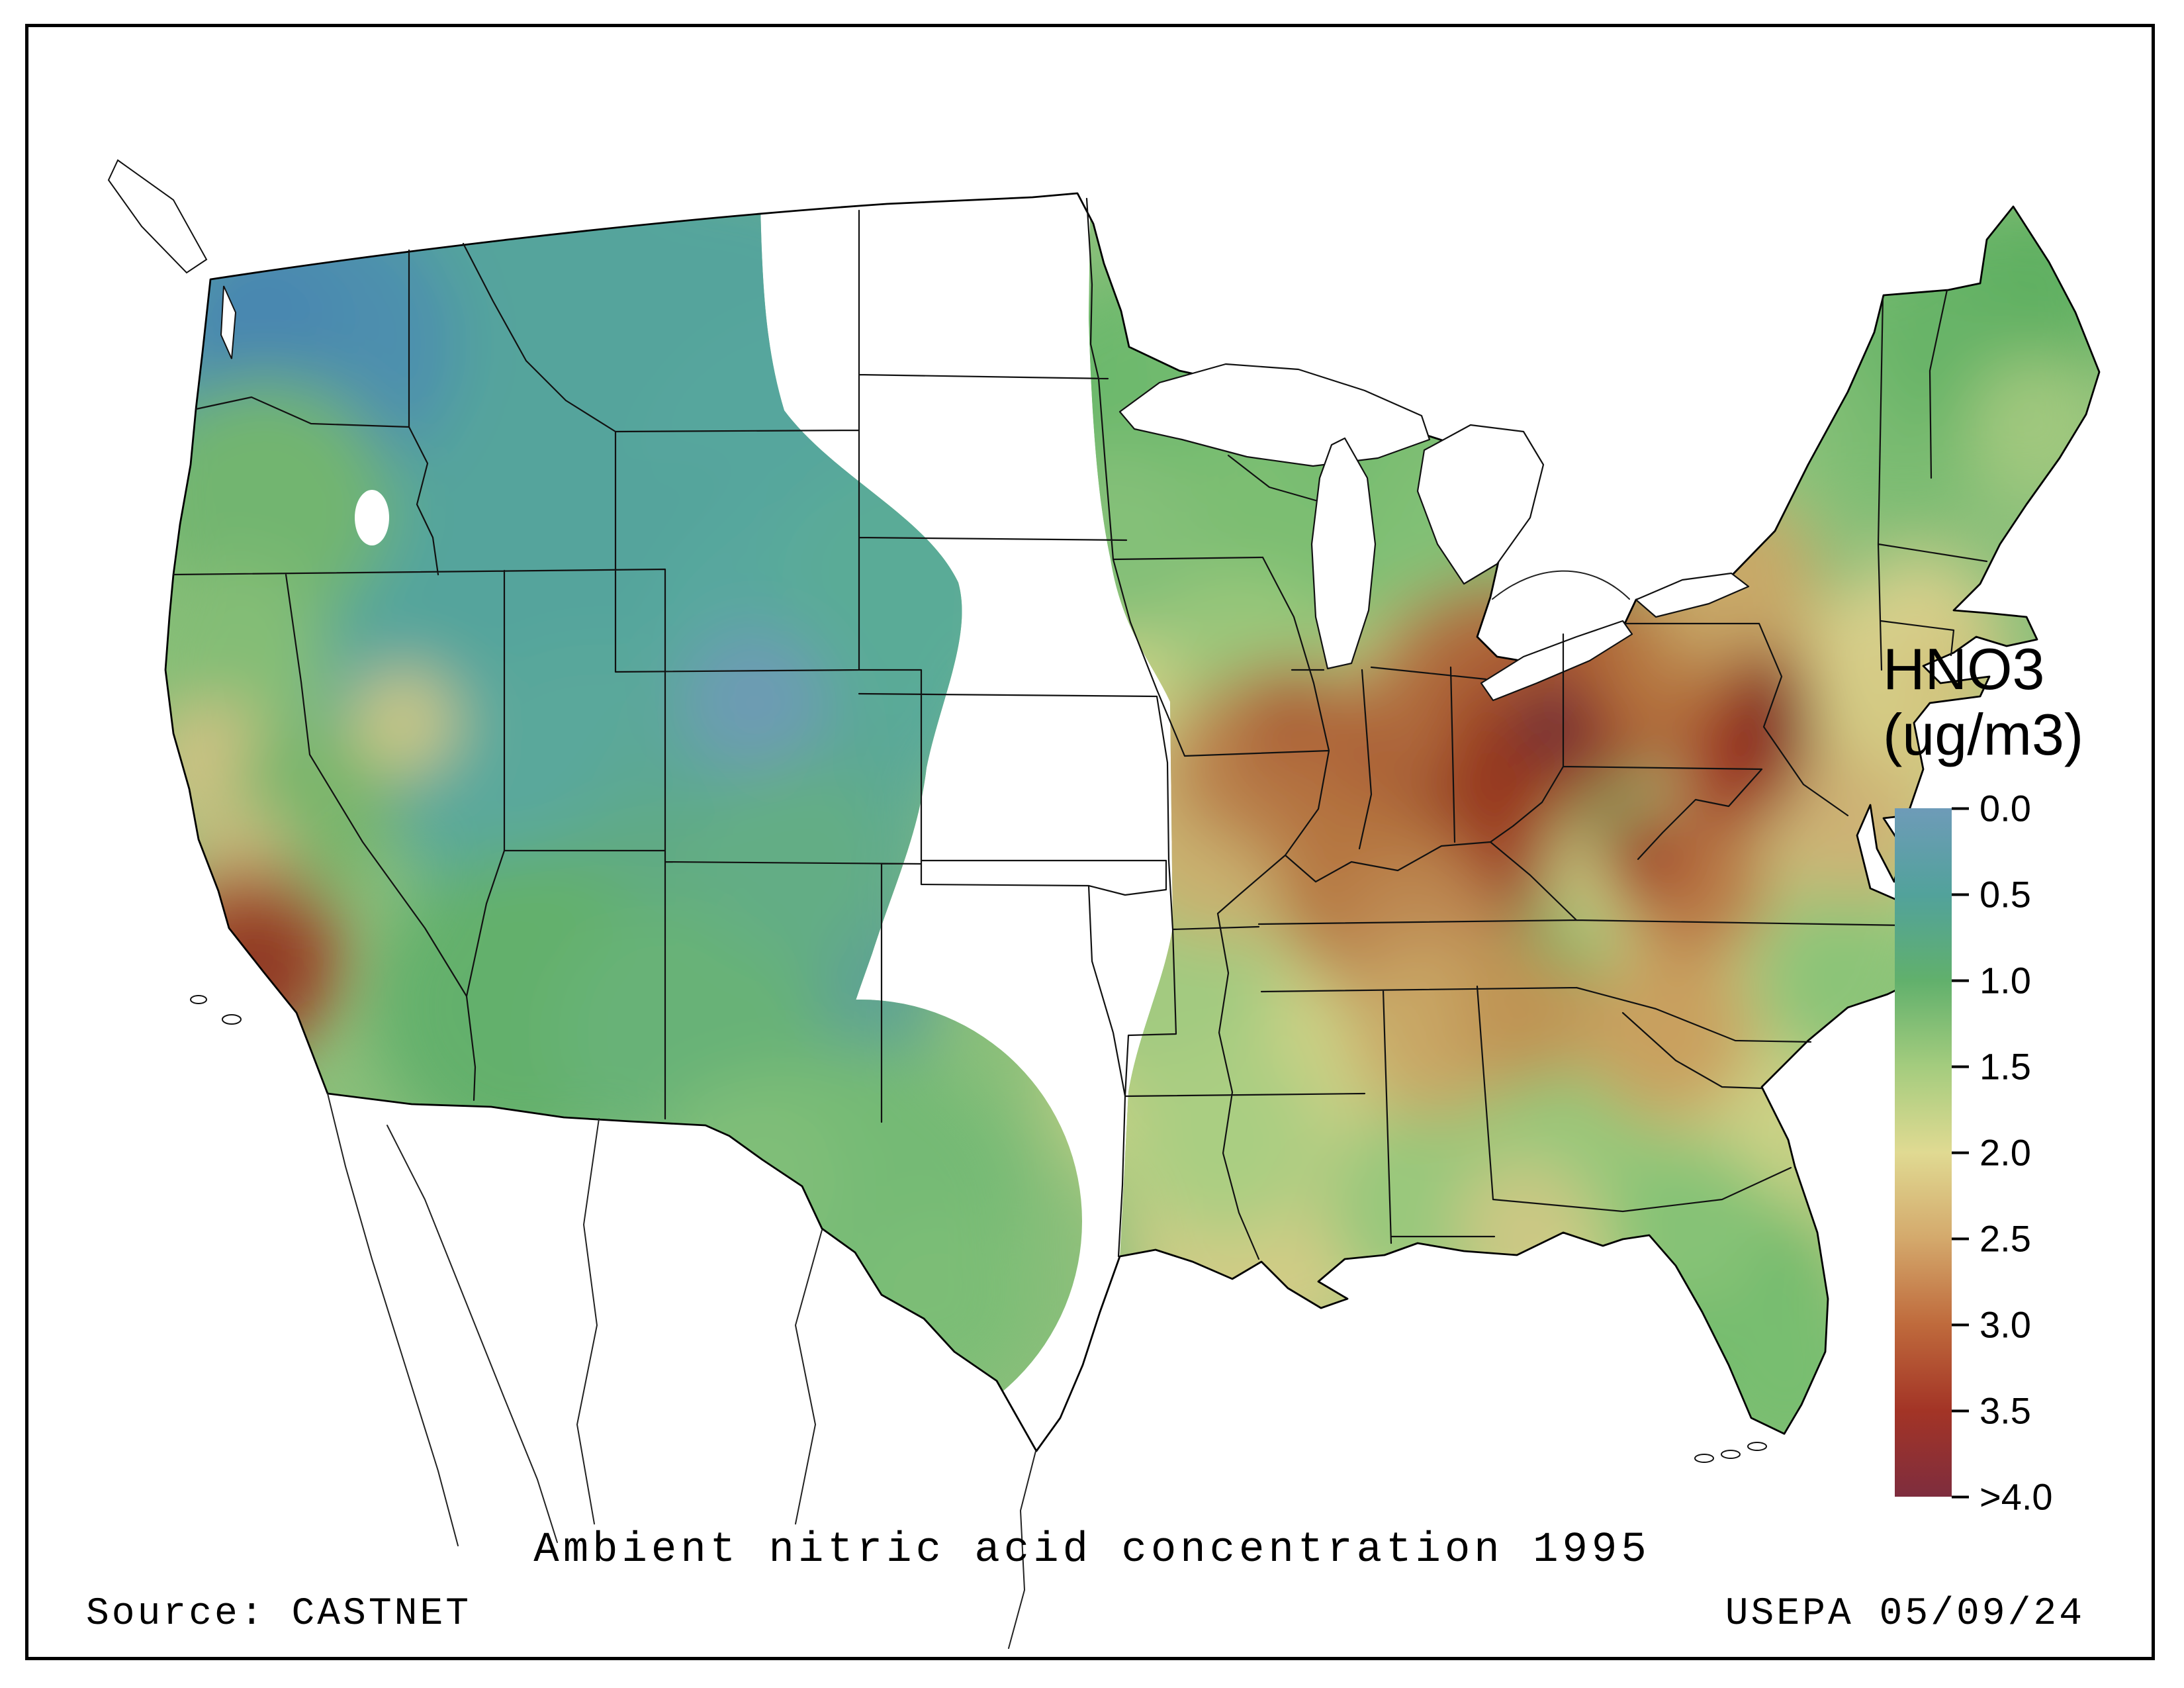 This screenshot has height=1688, width=2184. Describe the element at coordinates (2005, 1152) in the screenshot. I see `legend-tick-label: 2.0` at that location.